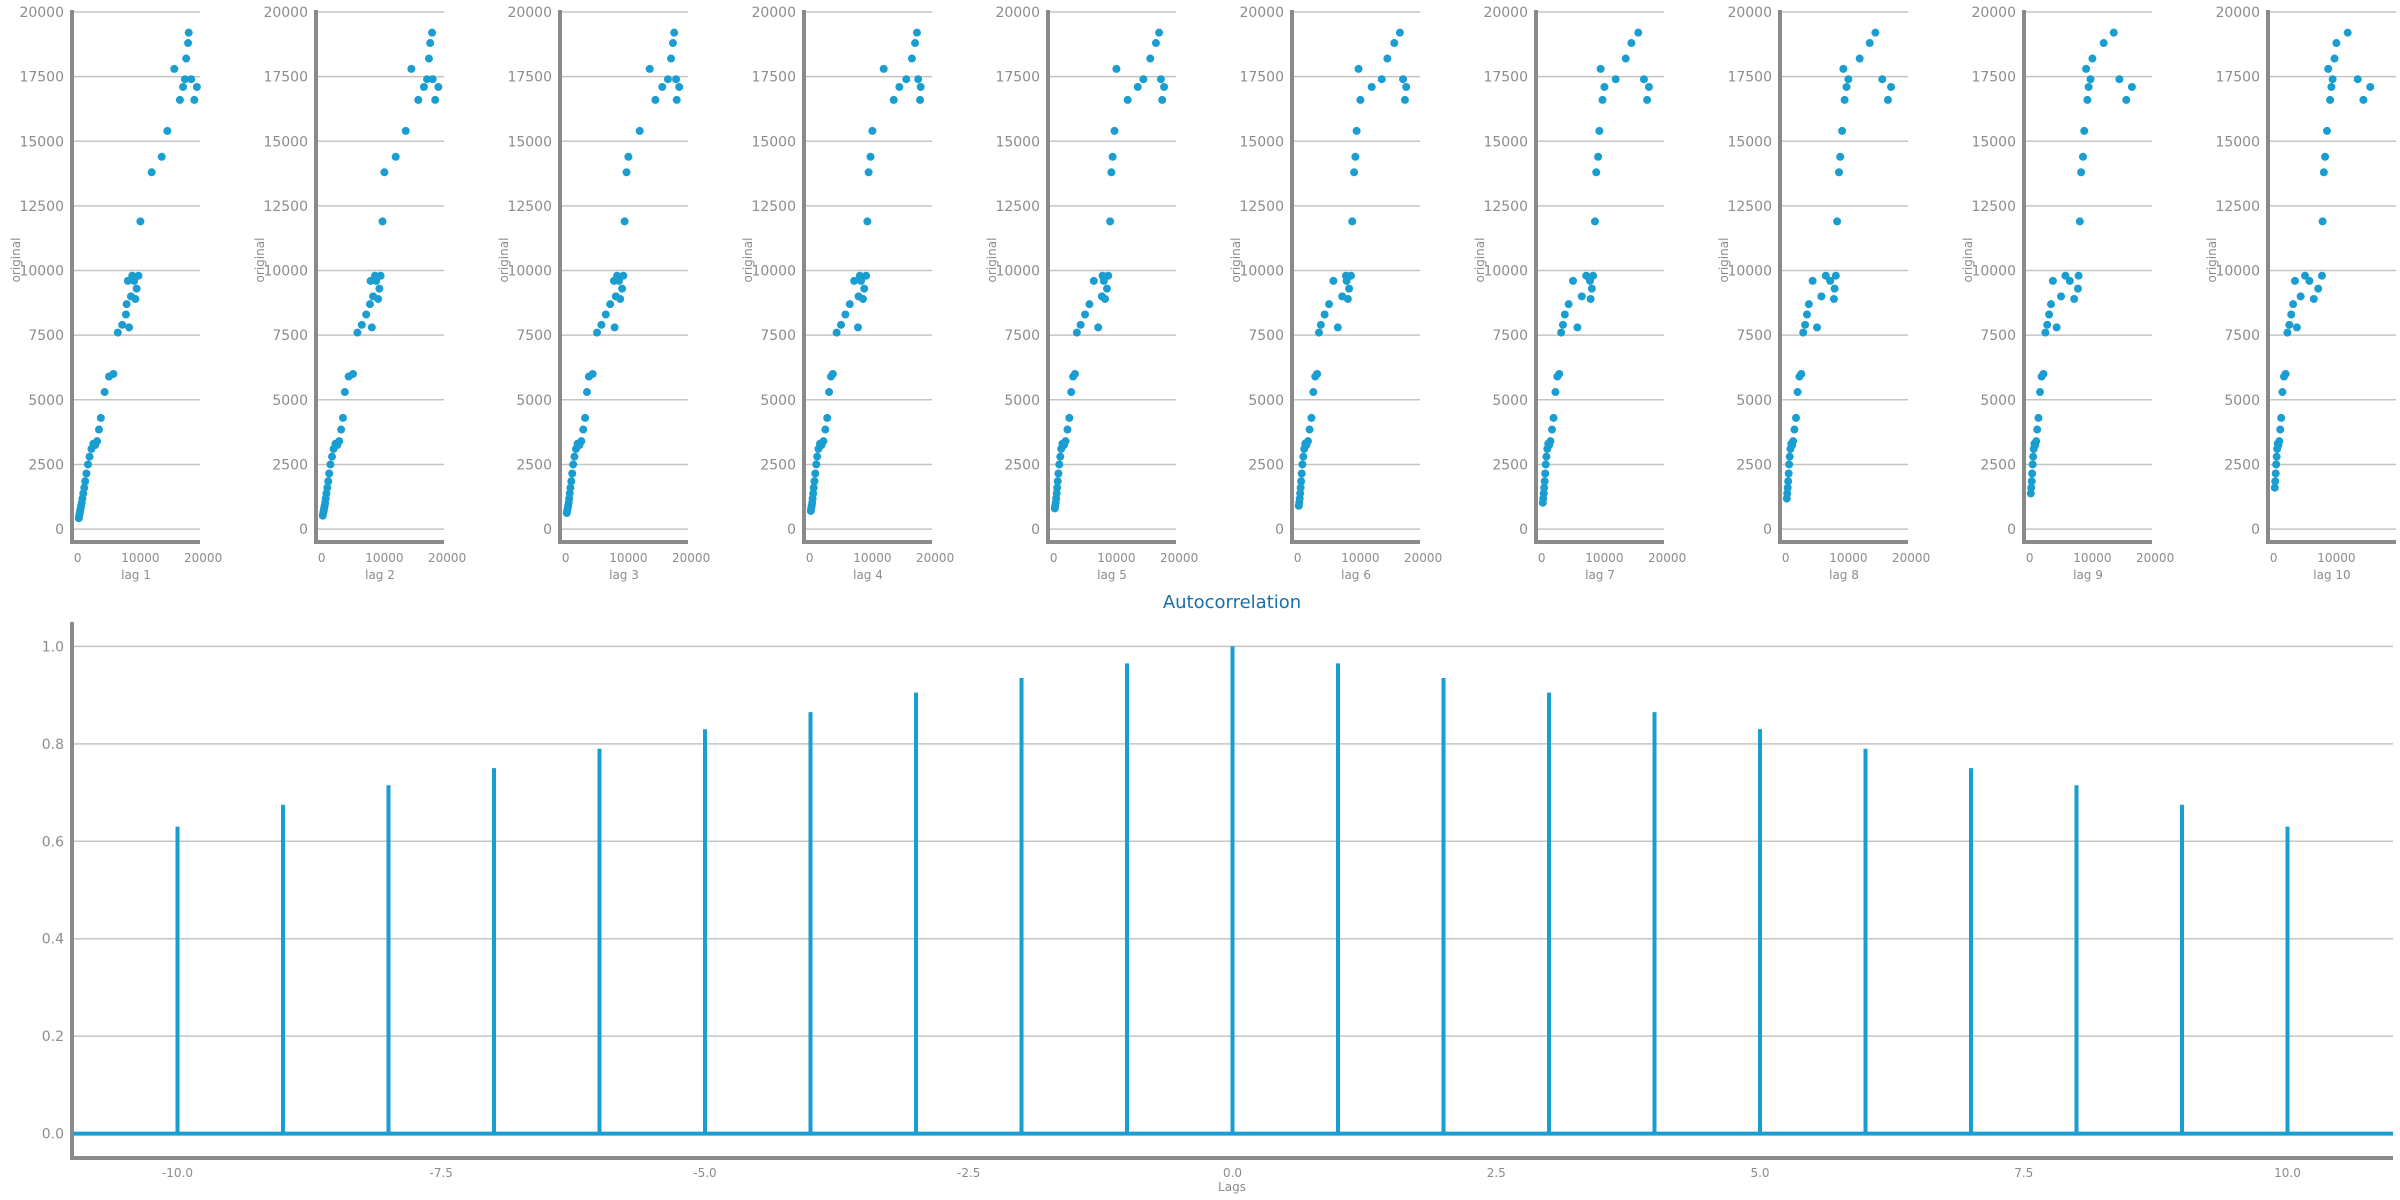  What do you see at coordinates (53, 842) in the screenshot?
I see `acf-ytick-label: 0.6` at bounding box center [53, 842].